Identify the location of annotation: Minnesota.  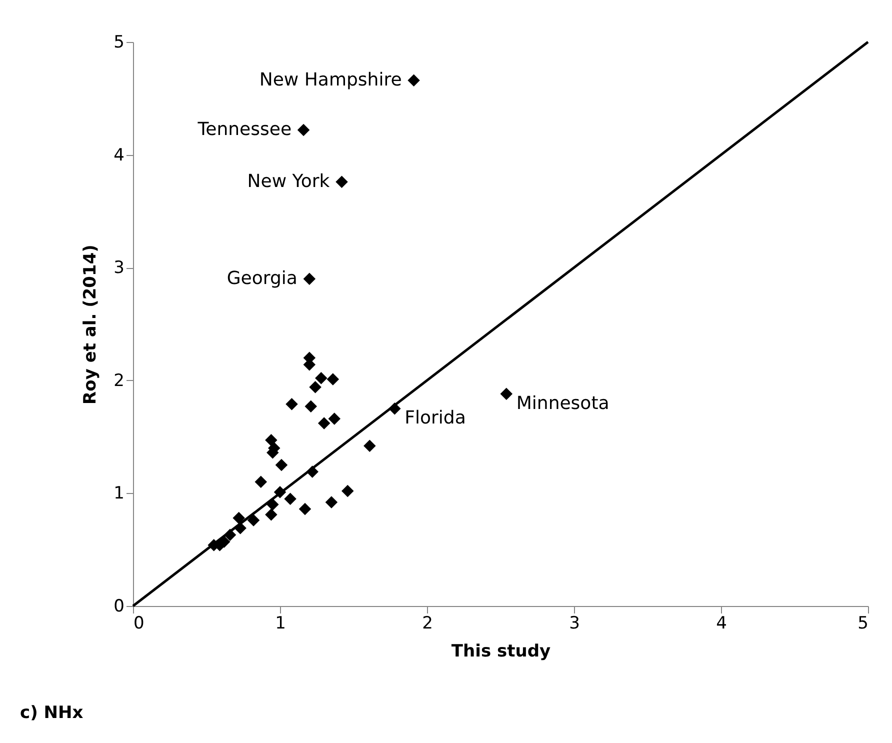
(563, 403).